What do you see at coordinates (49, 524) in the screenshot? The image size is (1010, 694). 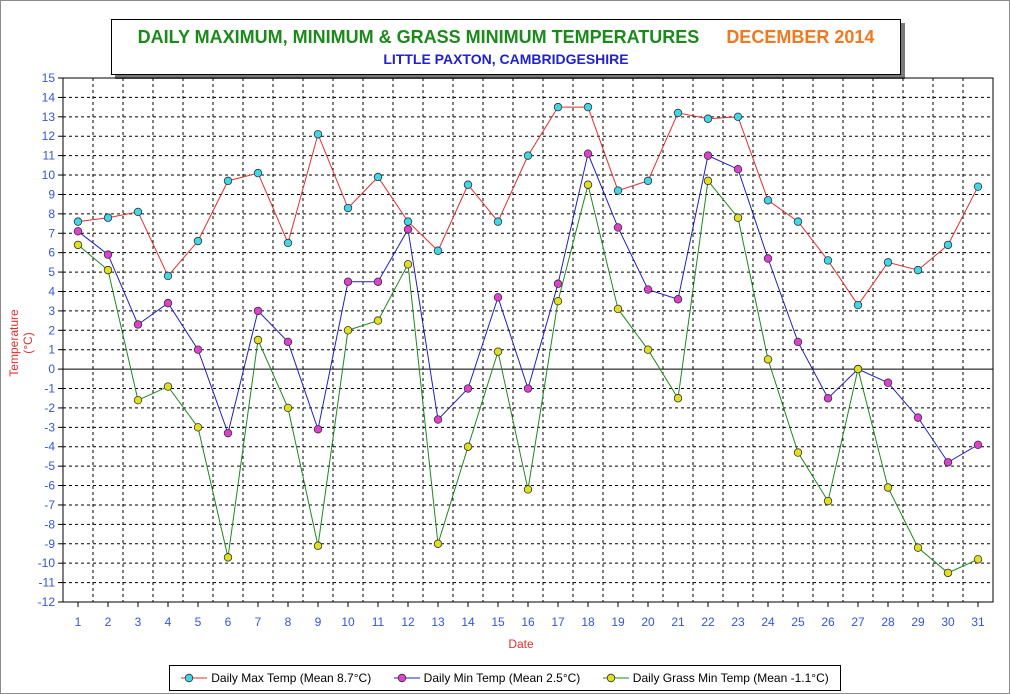 I see `y-tick-label: -8` at bounding box center [49, 524].